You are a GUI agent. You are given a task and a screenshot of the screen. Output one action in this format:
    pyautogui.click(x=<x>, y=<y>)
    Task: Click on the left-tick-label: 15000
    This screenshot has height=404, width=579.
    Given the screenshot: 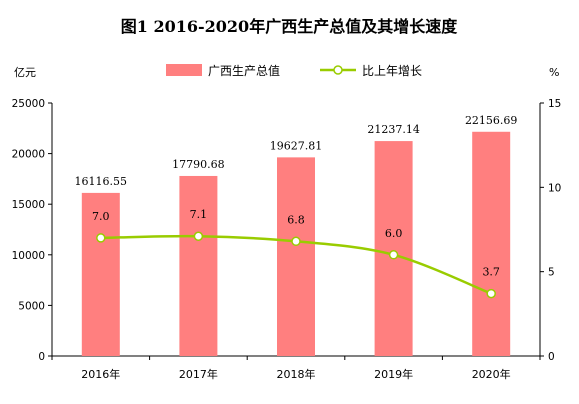 What is the action you would take?
    pyautogui.click(x=28, y=205)
    